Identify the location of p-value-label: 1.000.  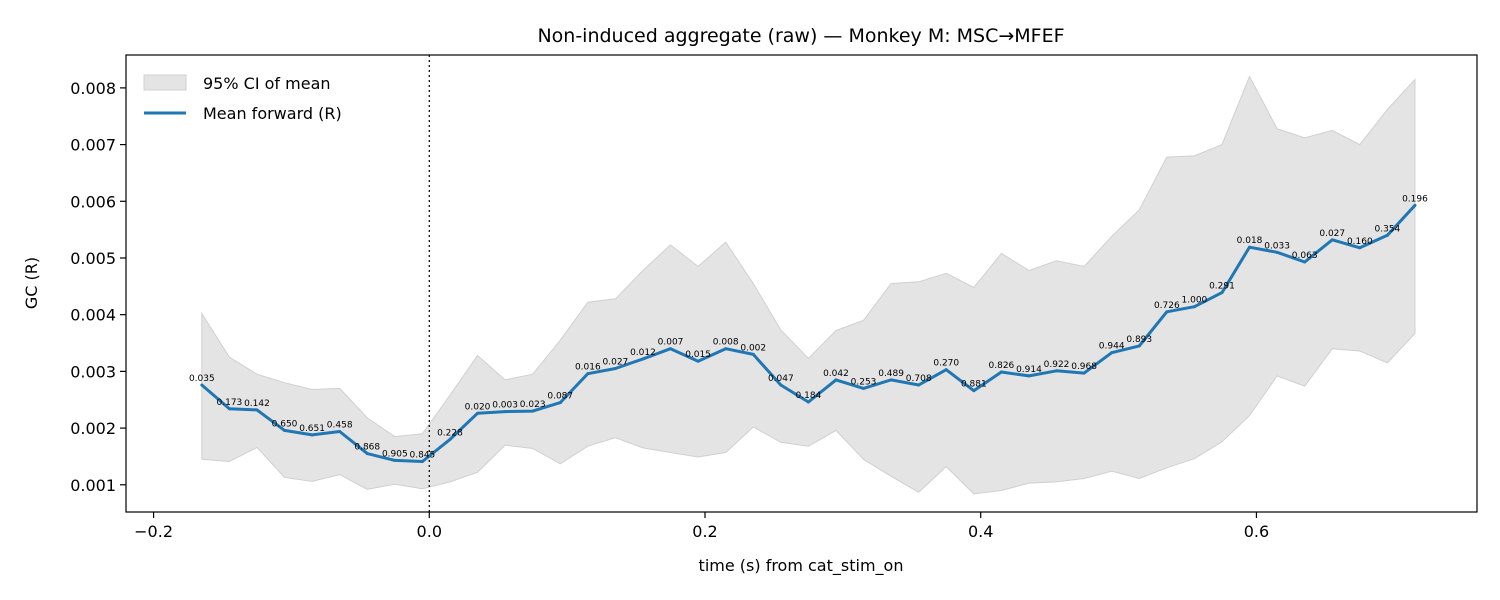
(1195, 301).